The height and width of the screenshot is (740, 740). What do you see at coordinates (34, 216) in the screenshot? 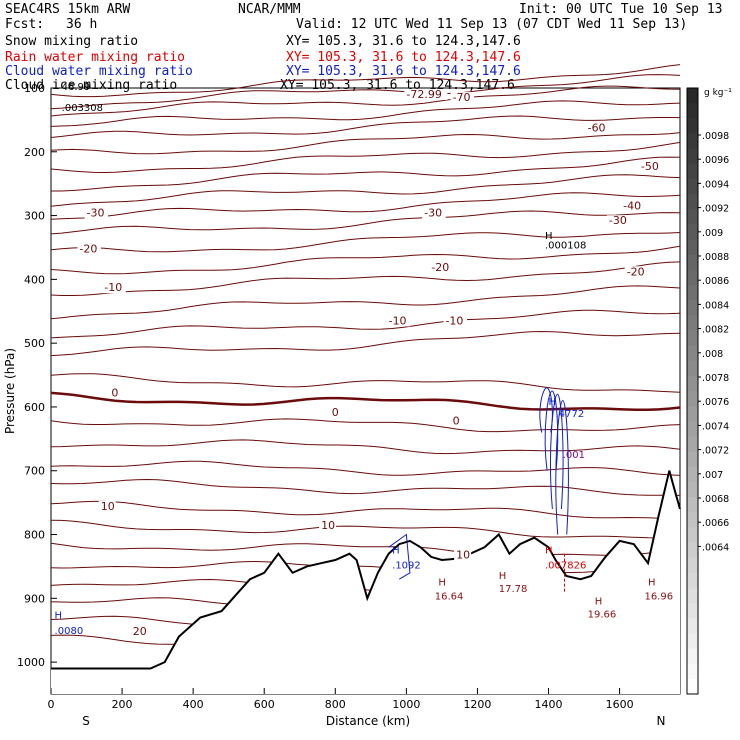
I see `y-tick-label: 300` at bounding box center [34, 216].